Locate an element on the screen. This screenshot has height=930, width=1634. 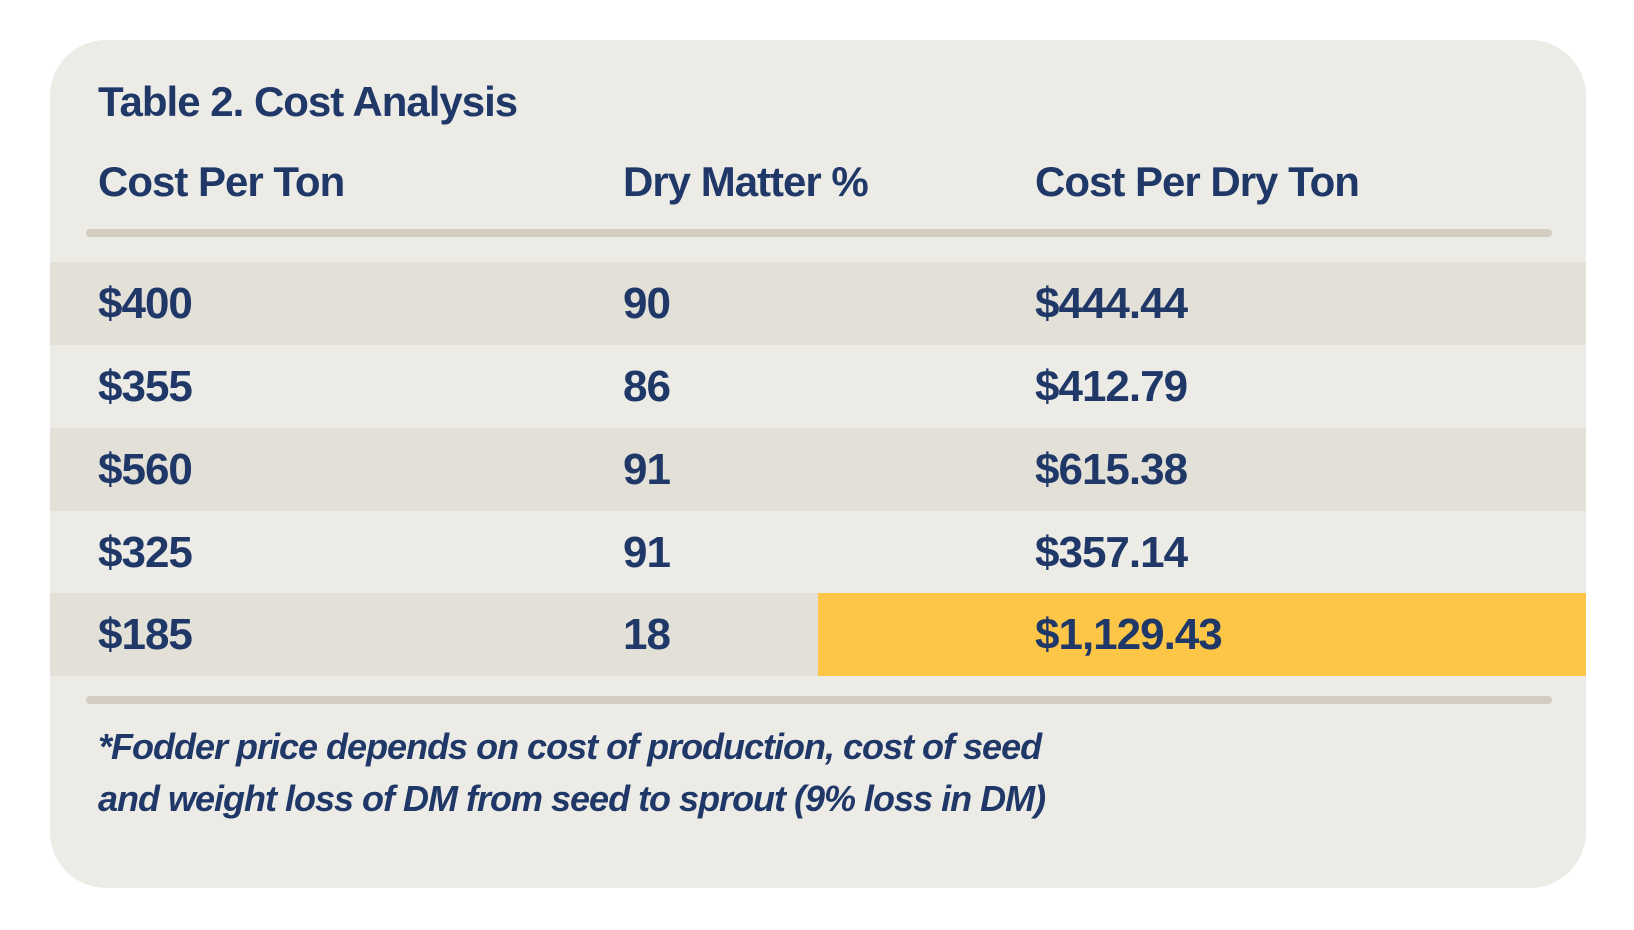
highlighted-cell-background is located at coordinates (1202, 634).